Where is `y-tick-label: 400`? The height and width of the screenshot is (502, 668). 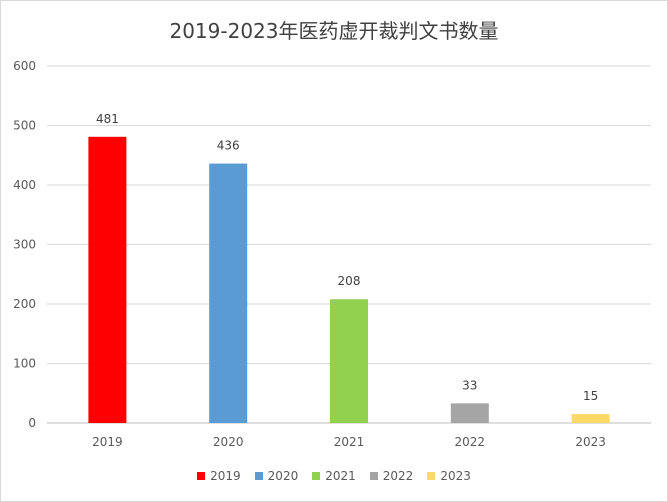
y-tick-label: 400 is located at coordinates (24, 185).